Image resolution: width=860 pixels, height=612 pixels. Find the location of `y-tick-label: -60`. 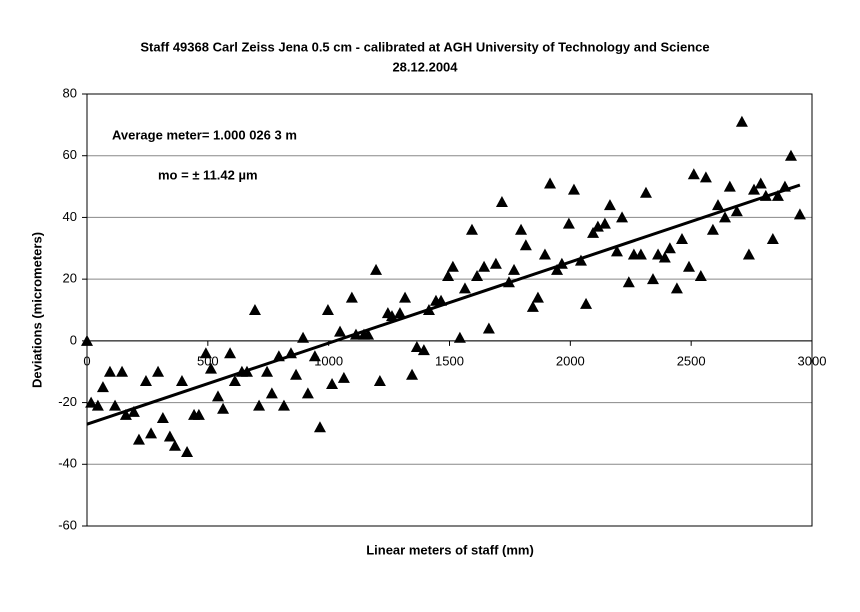

y-tick-label: -60 is located at coordinates (67, 524).